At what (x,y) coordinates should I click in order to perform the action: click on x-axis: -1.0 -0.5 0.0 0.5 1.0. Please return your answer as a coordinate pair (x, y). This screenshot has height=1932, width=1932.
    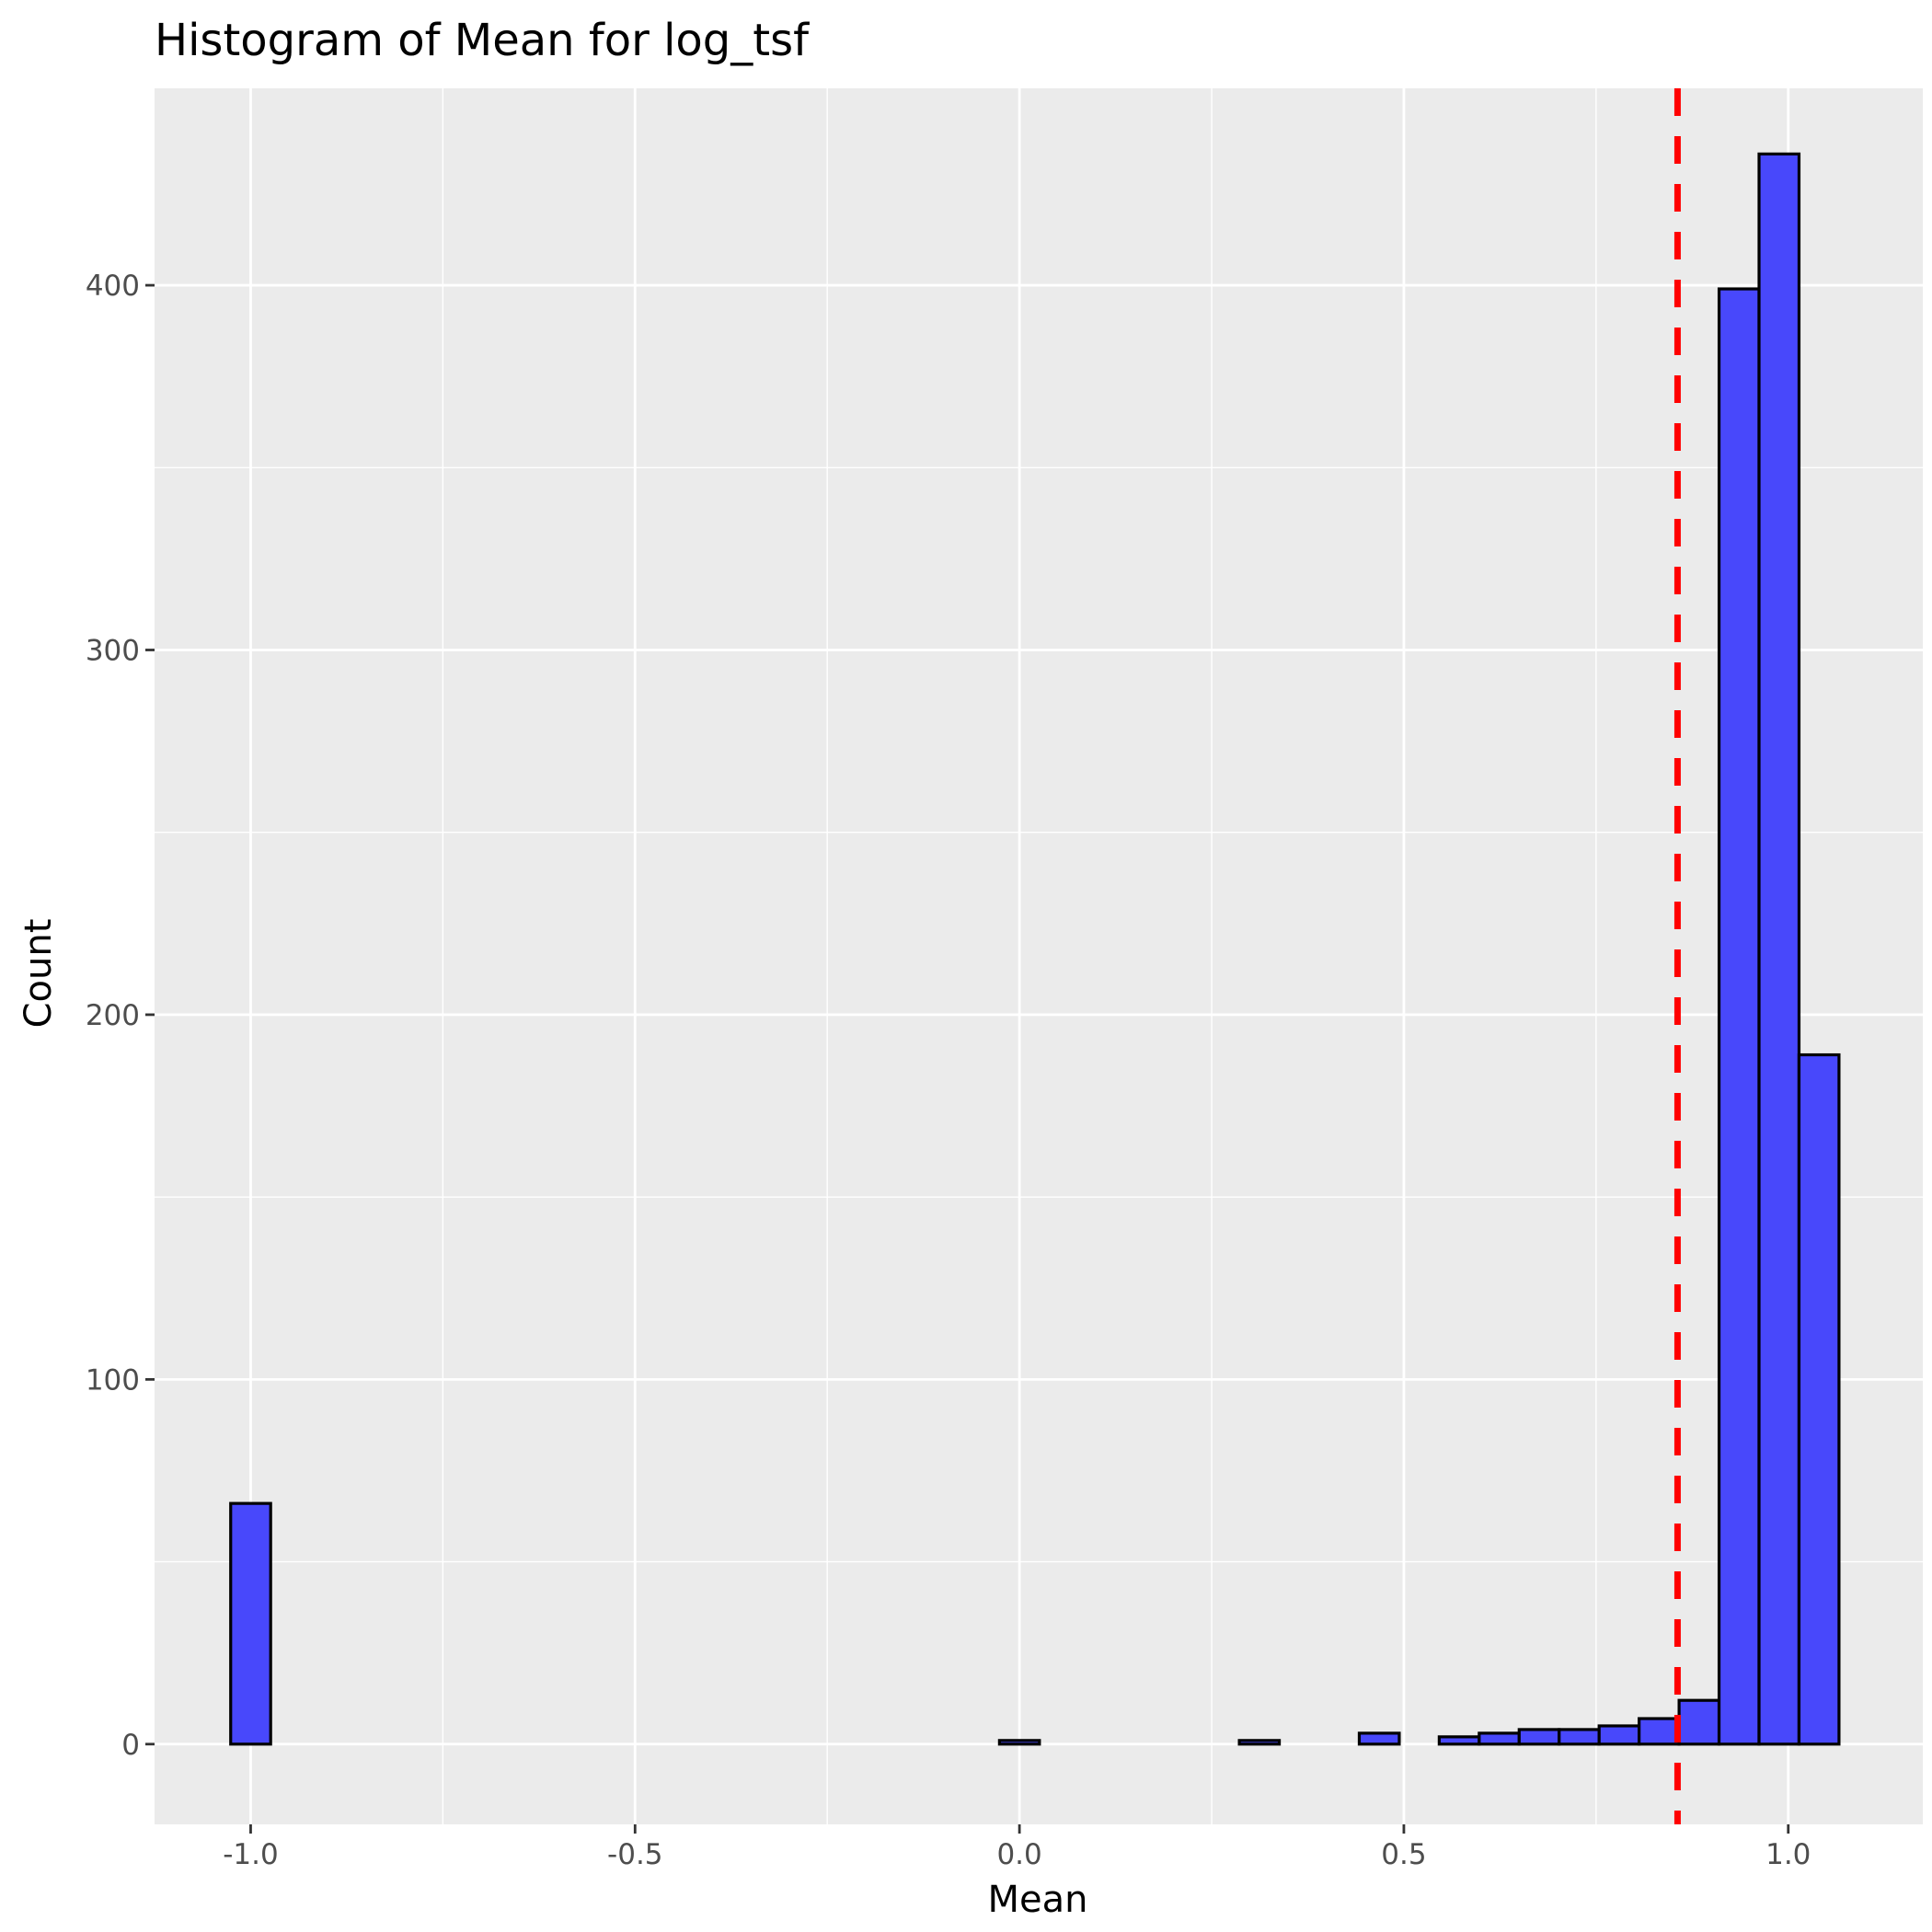
    Looking at the image, I should click on (1017, 1847).